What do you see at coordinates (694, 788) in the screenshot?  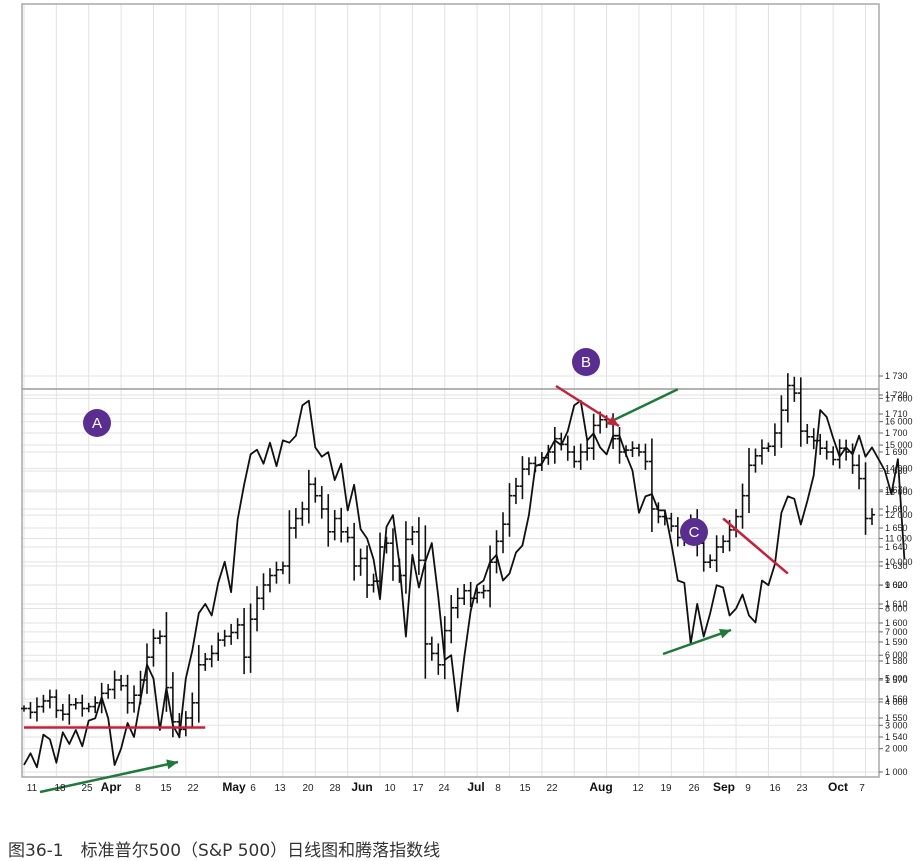 I see `x-tick-label: 26` at bounding box center [694, 788].